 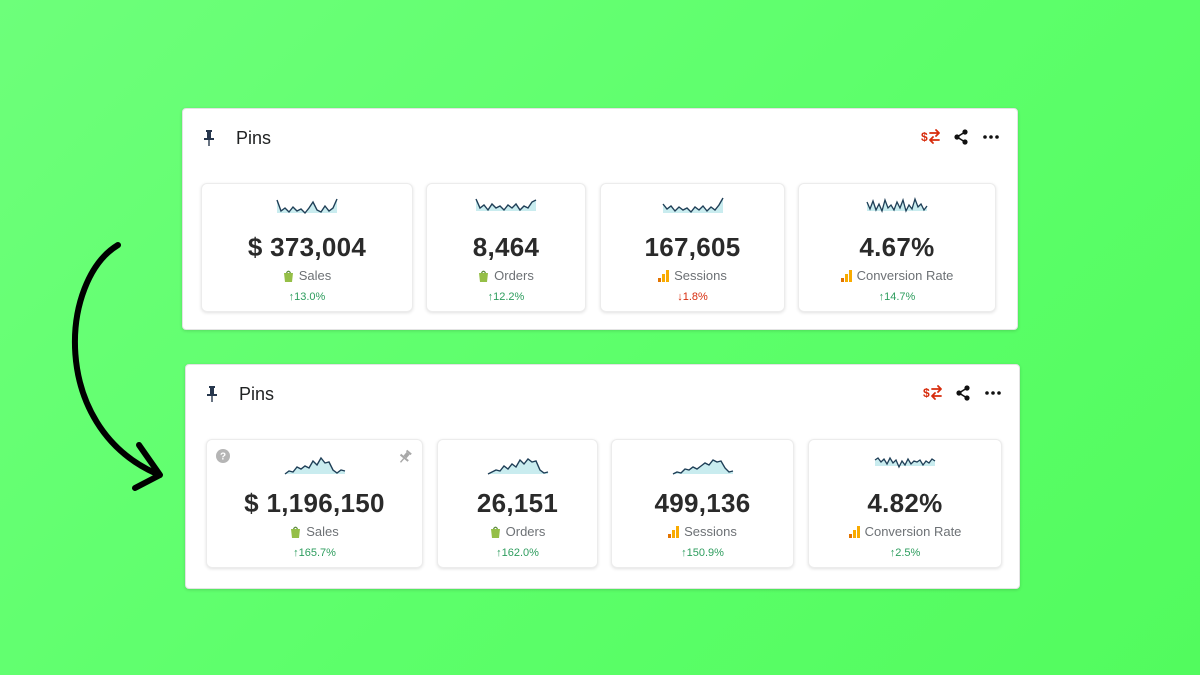 I want to click on metric-value: 8,464, so click(x=506, y=247).